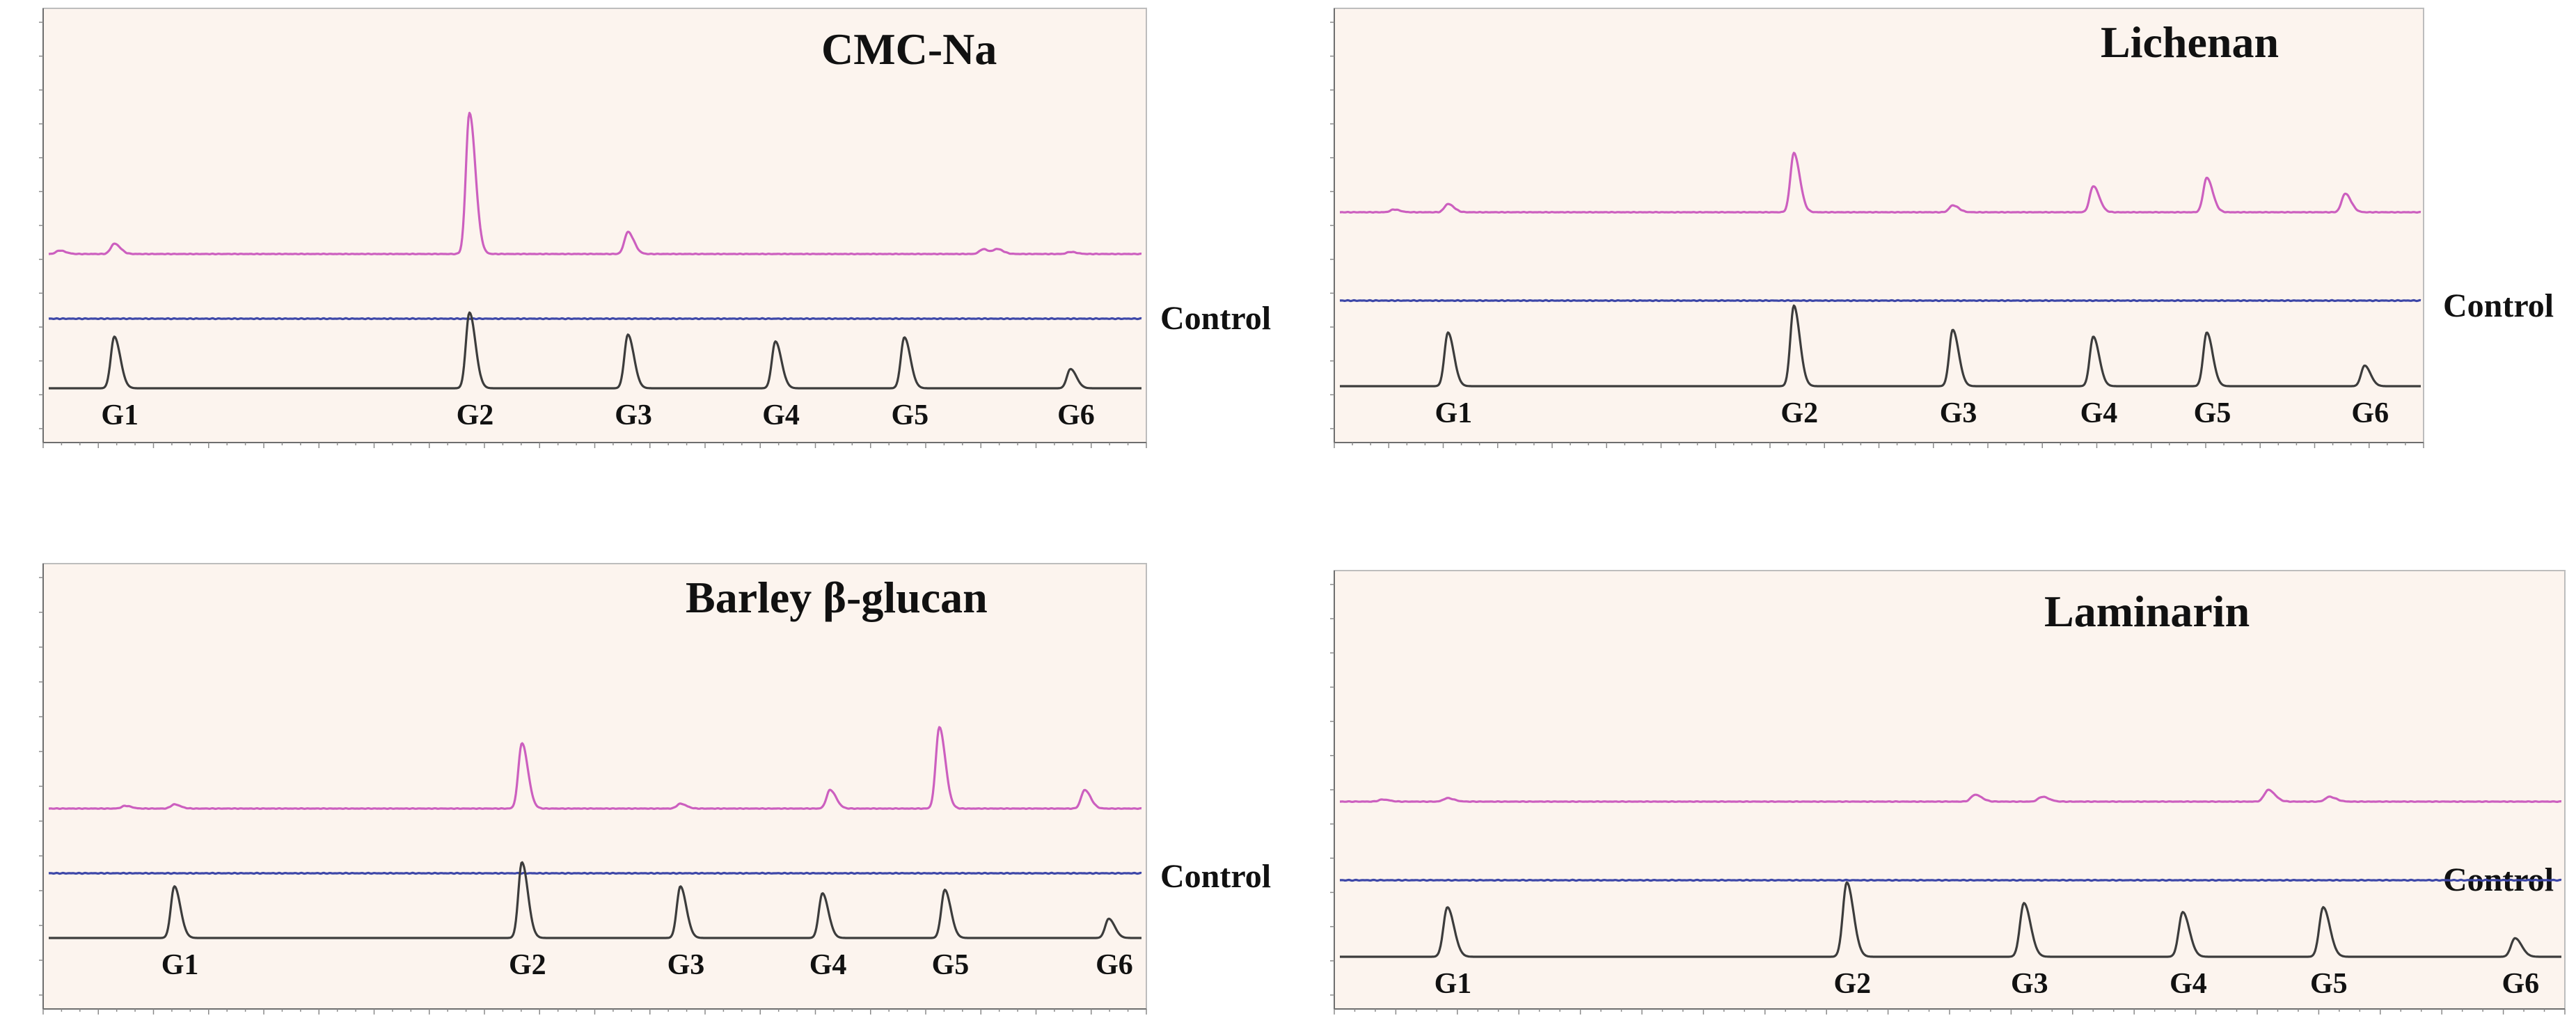  Describe the element at coordinates (2190, 42) in the screenshot. I see `panel-title: Lichenan` at that location.